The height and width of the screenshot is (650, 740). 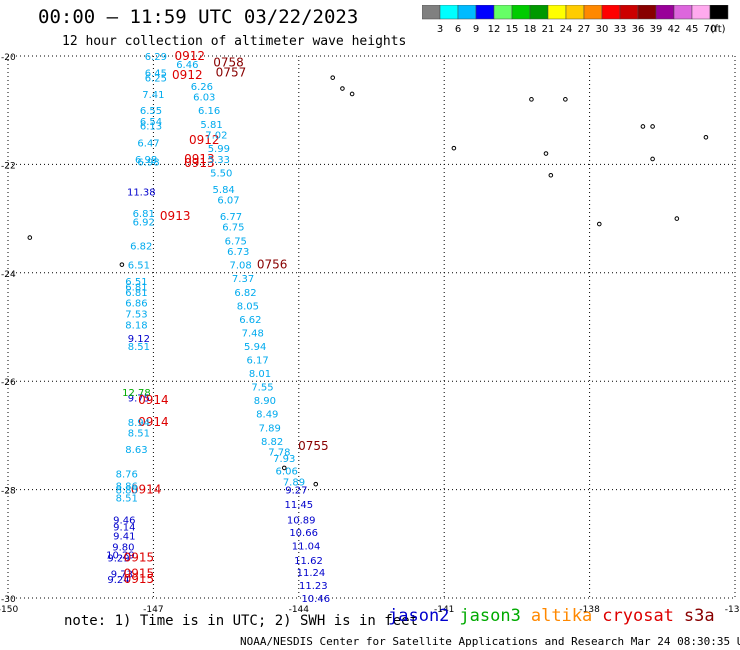 I want to click on colorbar-label: 27, so click(x=584, y=29).